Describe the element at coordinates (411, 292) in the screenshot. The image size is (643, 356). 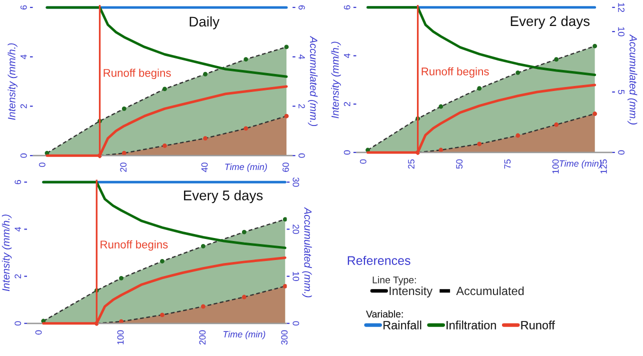
I see `legend-label: Intensity` at that location.